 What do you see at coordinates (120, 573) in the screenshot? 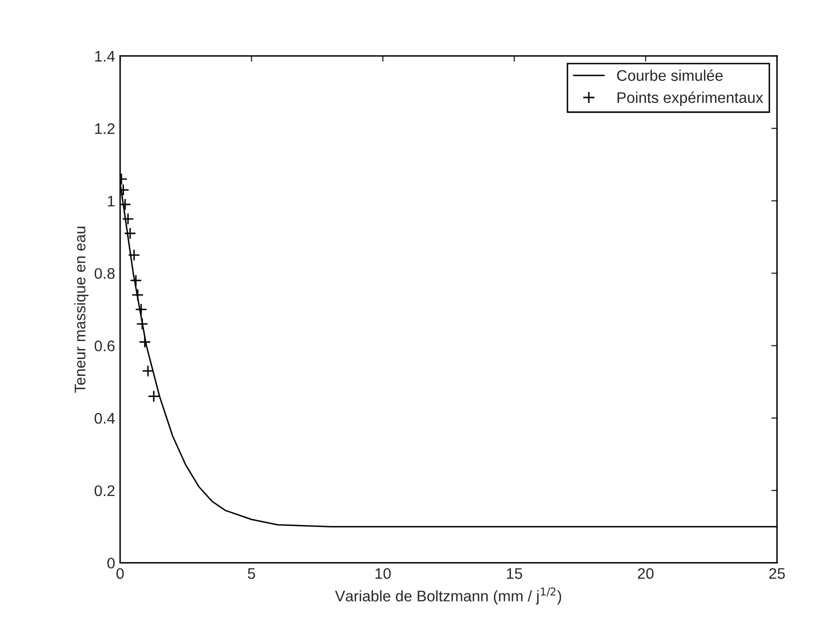
I see `x-tick-label: 0` at bounding box center [120, 573].